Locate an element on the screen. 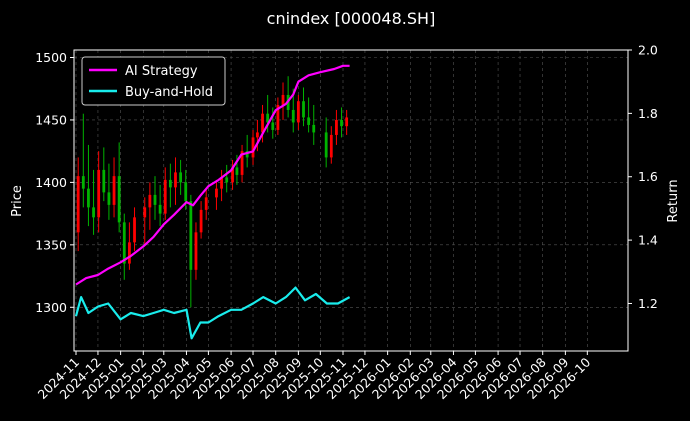 The image size is (690, 421). right-y-axis: 1.2 1.4 1.6 1.8 2.0 is located at coordinates (643, 177).